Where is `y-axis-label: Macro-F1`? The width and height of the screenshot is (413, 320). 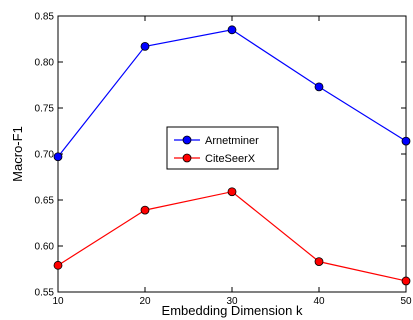
y-axis-label: Macro-F1 is located at coordinates (17, 154).